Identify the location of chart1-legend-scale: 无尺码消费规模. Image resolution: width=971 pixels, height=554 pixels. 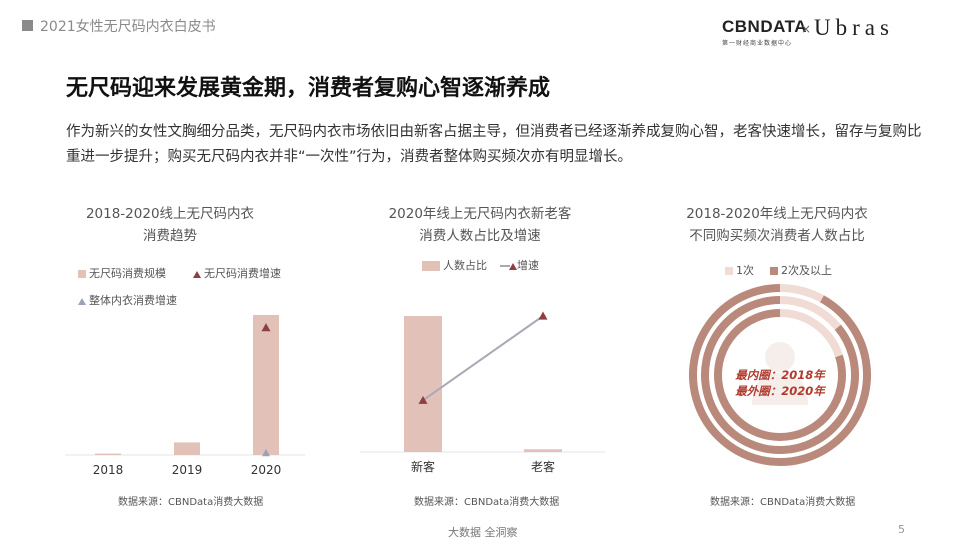
(122, 273).